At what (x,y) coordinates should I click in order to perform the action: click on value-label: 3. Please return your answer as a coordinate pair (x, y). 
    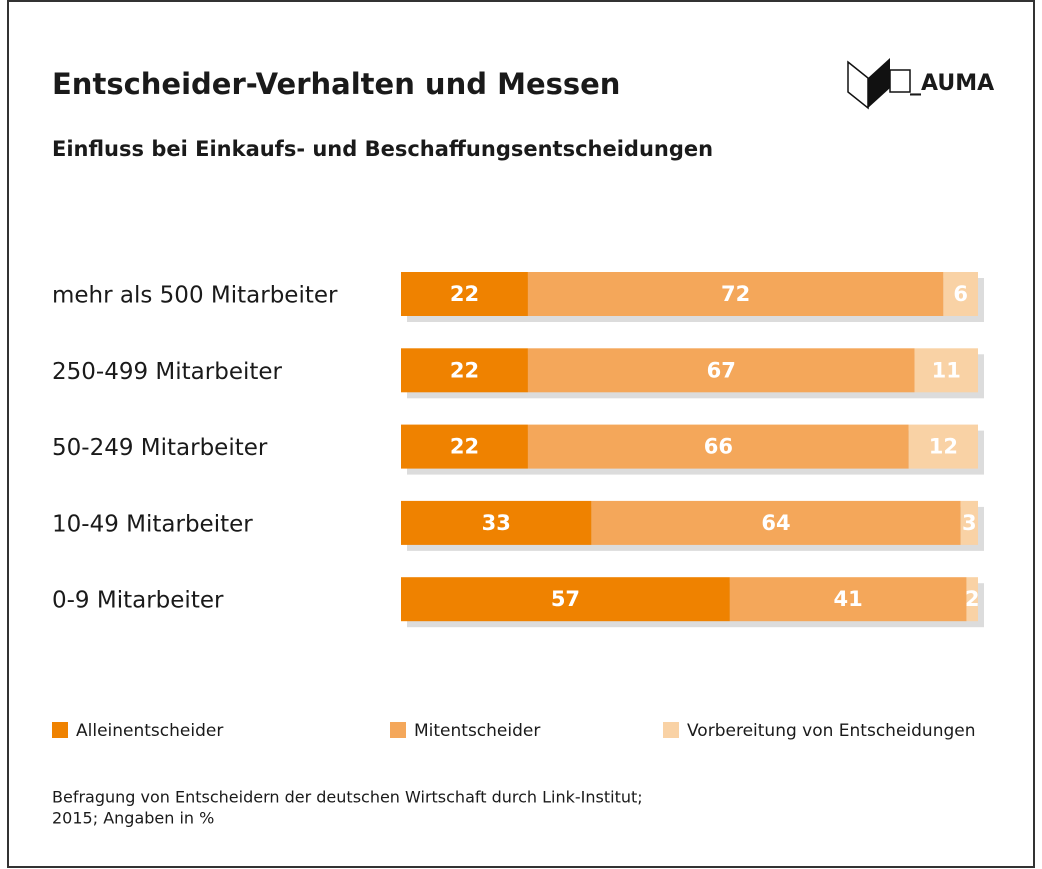
    Looking at the image, I should click on (969, 523).